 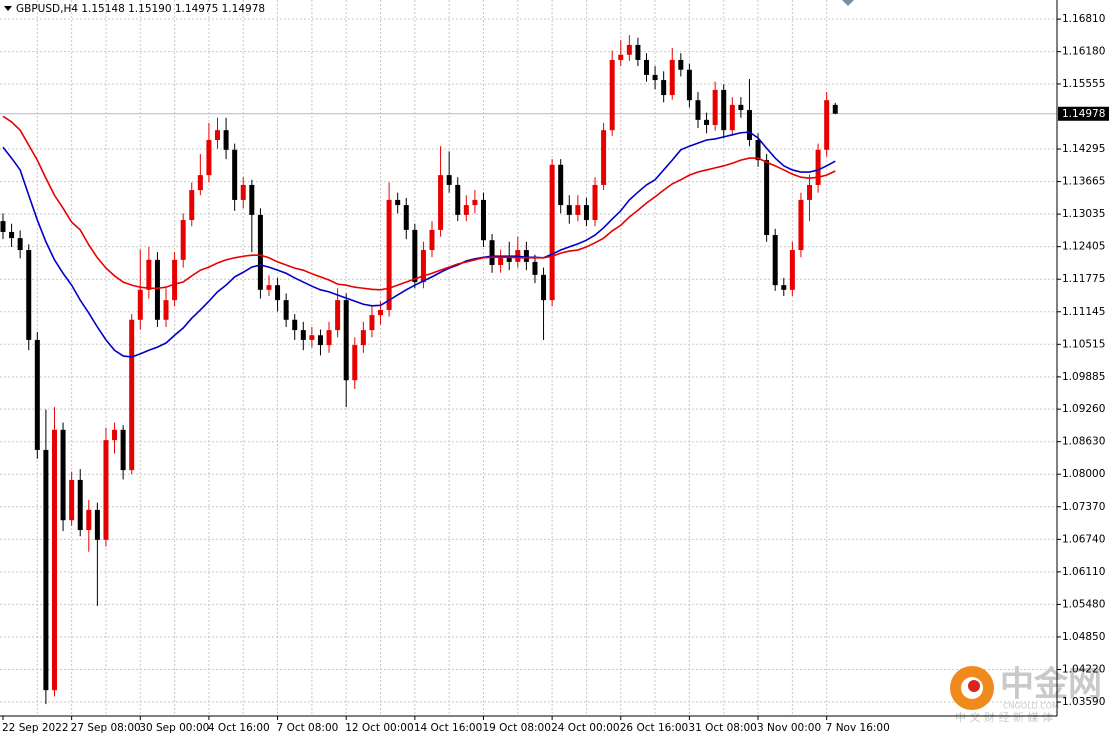 I want to click on last-price-label: 1.14978, so click(x=1083, y=114).